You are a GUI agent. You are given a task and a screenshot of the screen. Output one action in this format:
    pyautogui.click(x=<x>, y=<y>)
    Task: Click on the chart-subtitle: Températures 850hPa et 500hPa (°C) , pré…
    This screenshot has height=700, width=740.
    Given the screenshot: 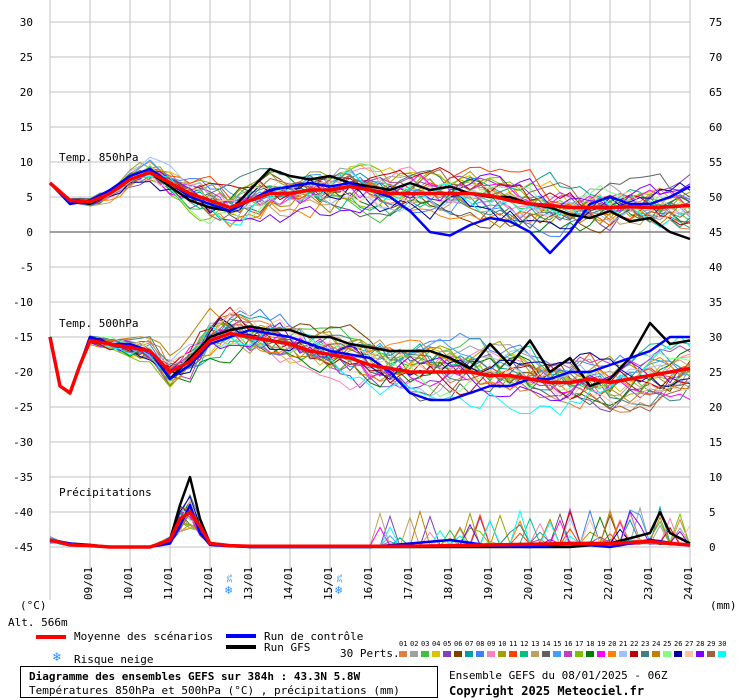 What is the action you would take?
    pyautogui.click(x=214, y=690)
    